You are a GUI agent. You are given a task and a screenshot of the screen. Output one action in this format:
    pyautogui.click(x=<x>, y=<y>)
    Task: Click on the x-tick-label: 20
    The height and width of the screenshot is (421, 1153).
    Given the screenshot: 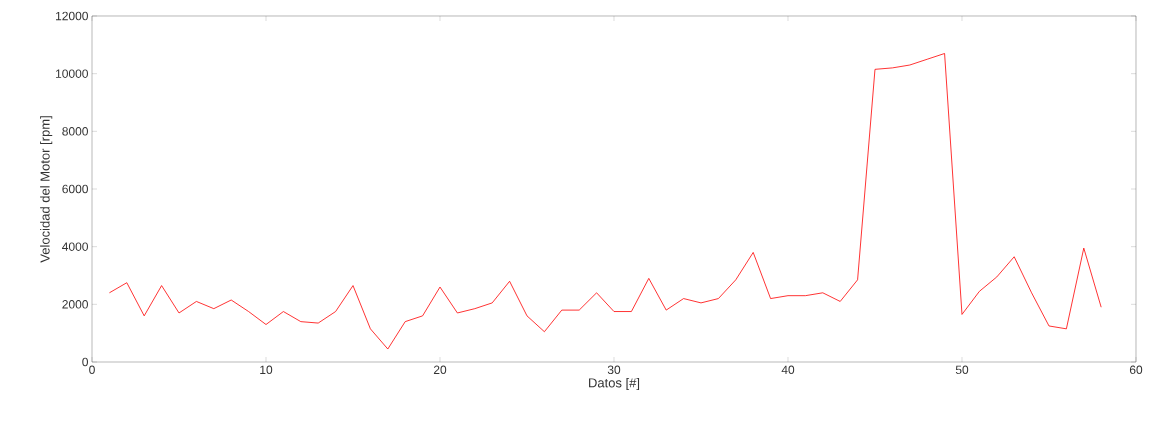 What is the action you would take?
    pyautogui.click(x=440, y=370)
    